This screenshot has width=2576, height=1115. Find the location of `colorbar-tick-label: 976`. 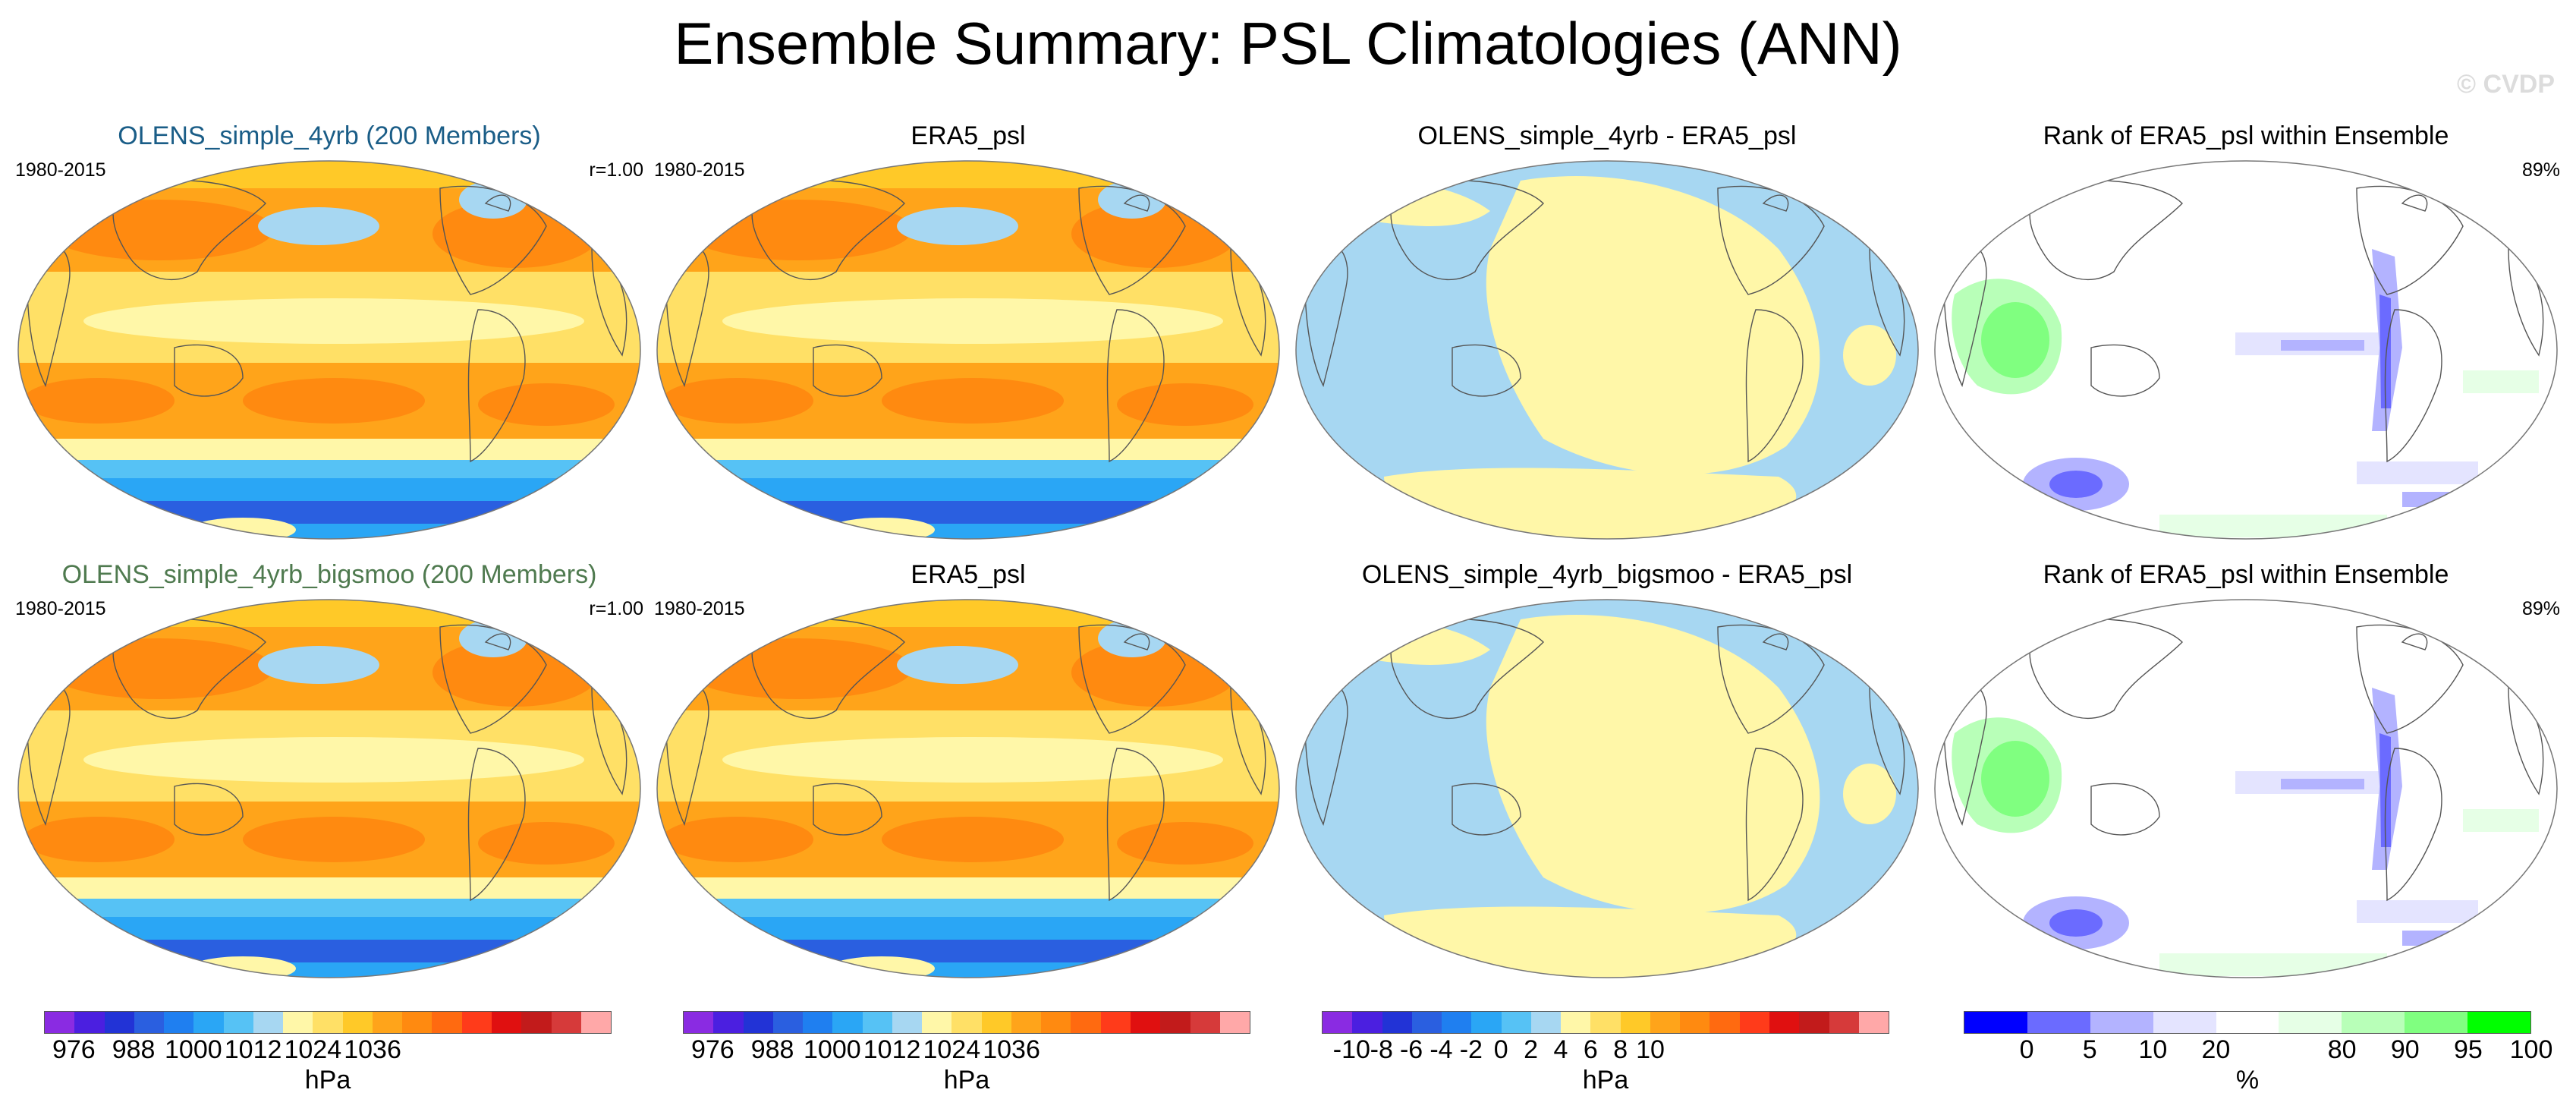

colorbar-tick-label: 976 is located at coordinates (712, 1049).